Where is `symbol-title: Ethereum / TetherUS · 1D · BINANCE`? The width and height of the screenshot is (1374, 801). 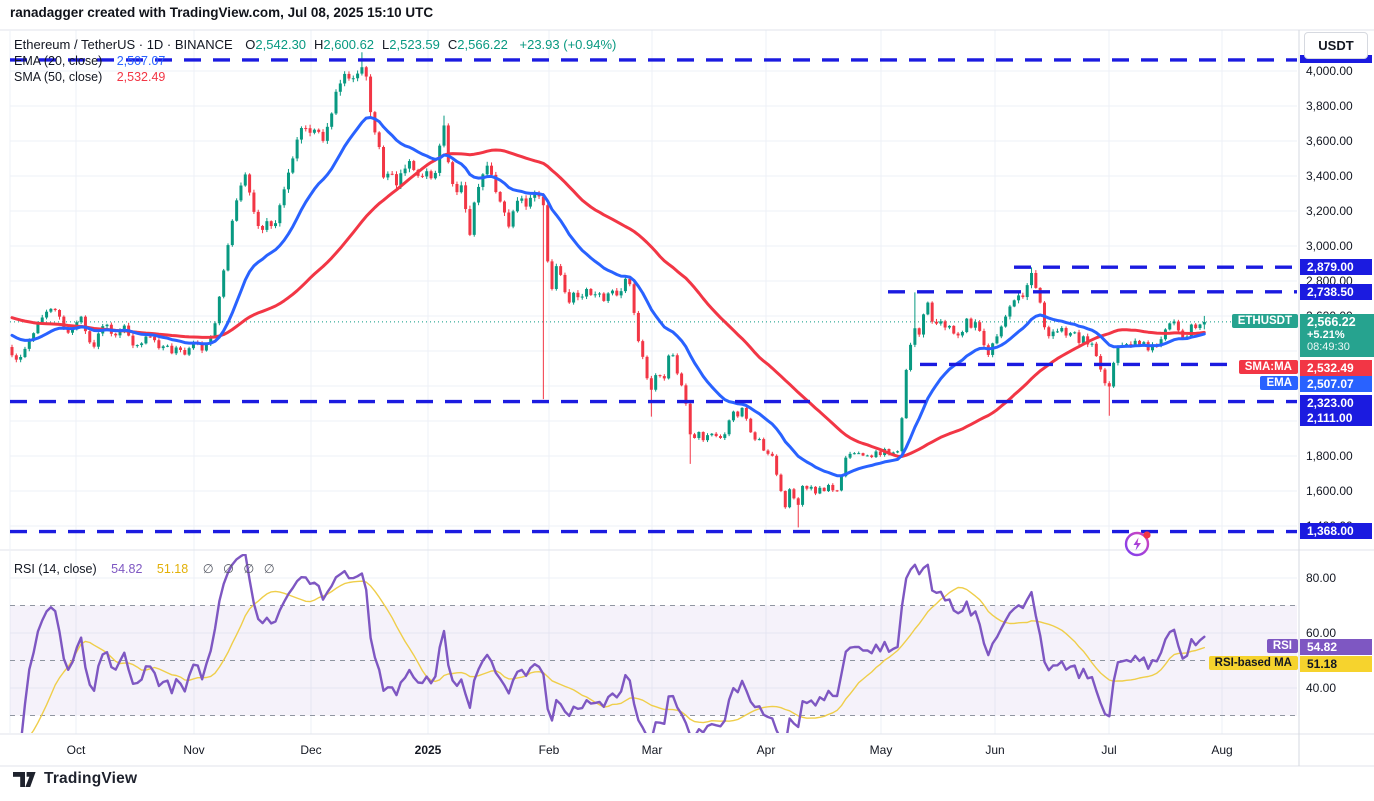
symbol-title: Ethereum / TetherUS · 1D · BINANCE is located at coordinates (123, 44).